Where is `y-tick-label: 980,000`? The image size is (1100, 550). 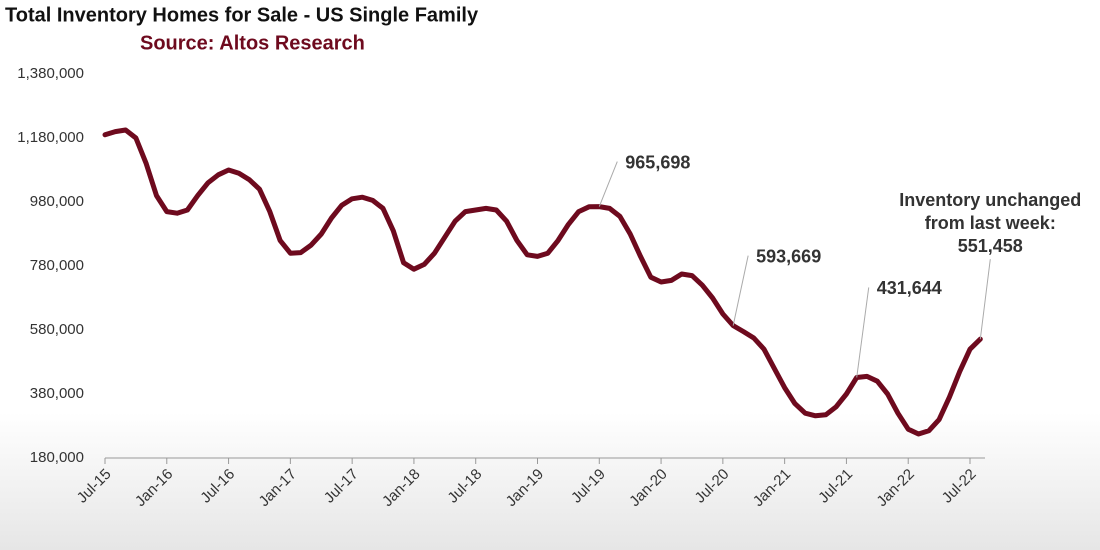
y-tick-label: 980,000 is located at coordinates (57, 201).